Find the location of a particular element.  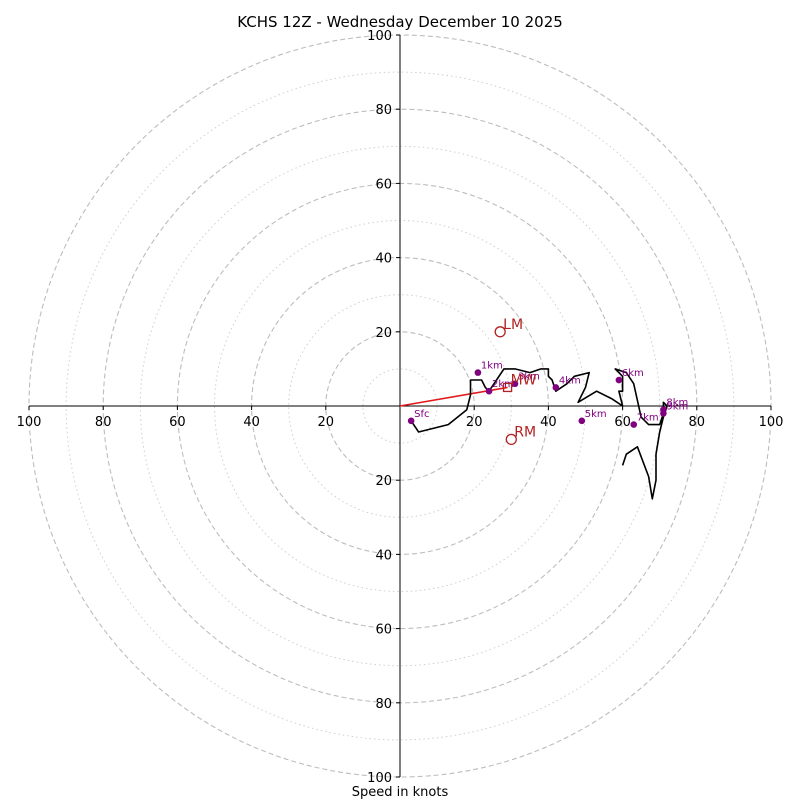

tick-top-40: 40 is located at coordinates (383, 259).